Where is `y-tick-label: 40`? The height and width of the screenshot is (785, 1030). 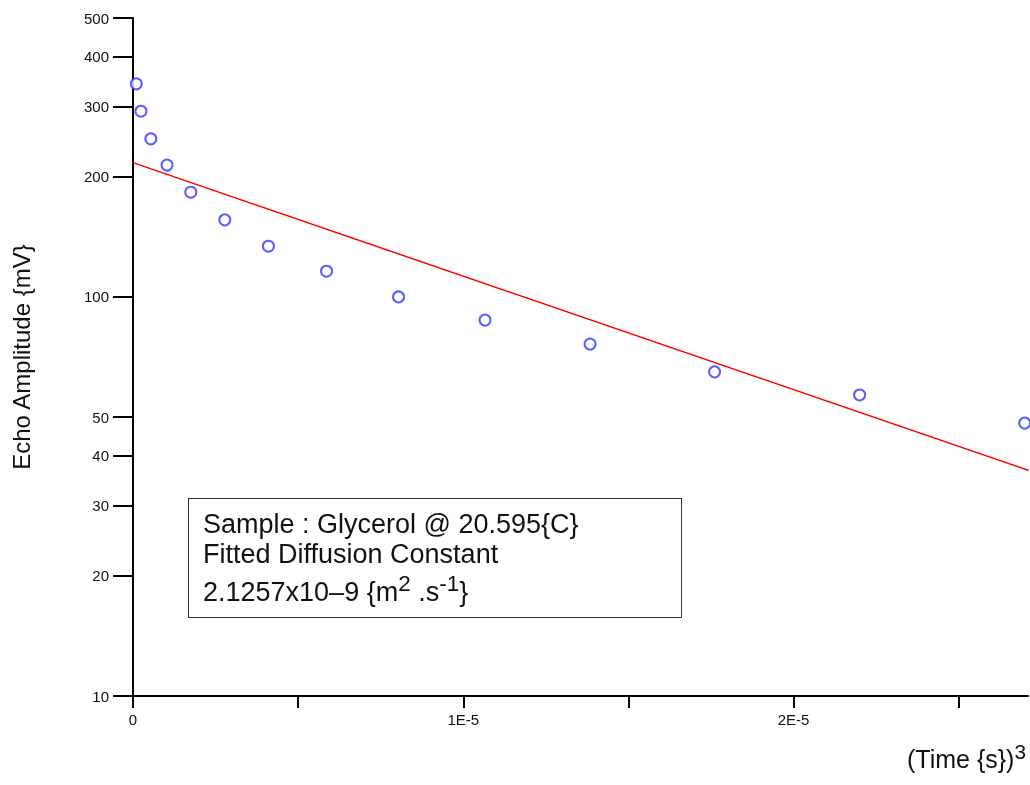
y-tick-label: 40 is located at coordinates (100, 456).